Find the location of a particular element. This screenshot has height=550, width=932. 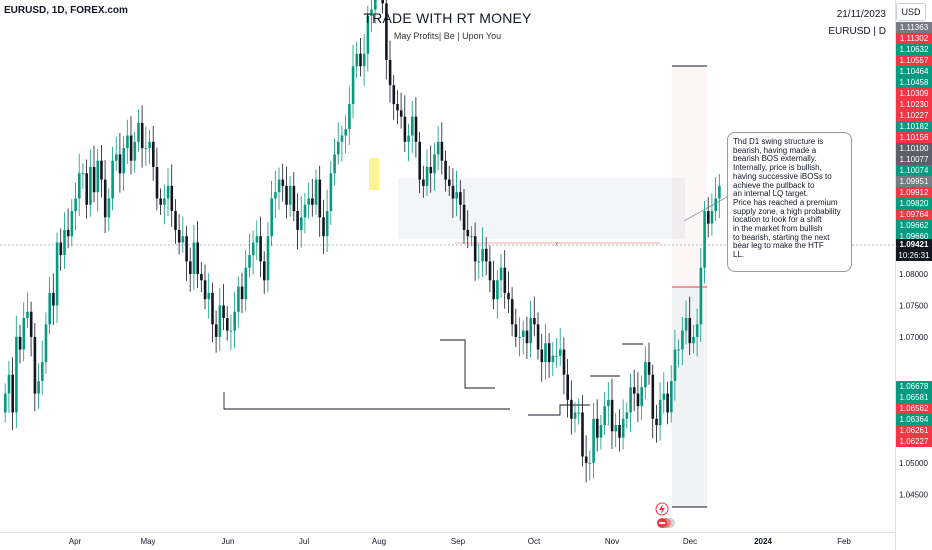

x-tick-label: May is located at coordinates (147, 541).